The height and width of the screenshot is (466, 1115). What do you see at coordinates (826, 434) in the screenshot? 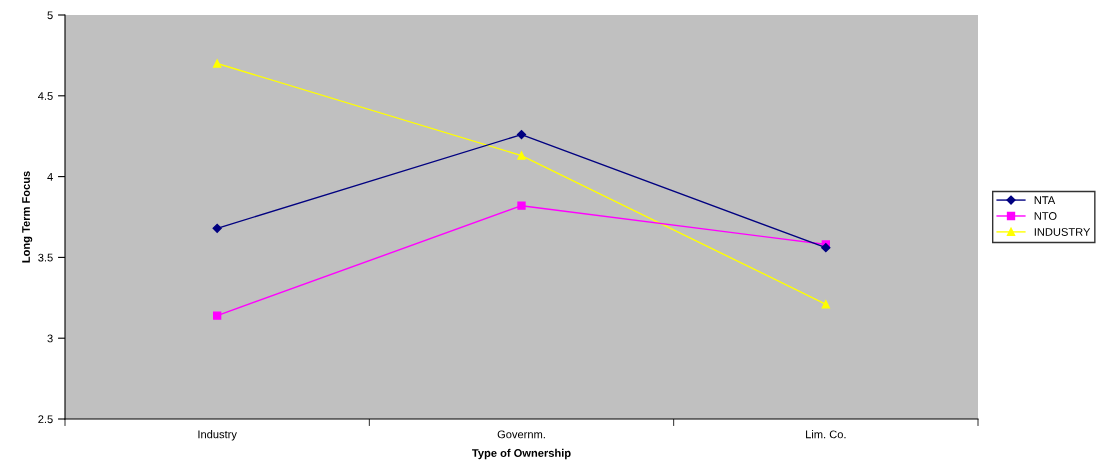
I see `x-tick-label: Lim. Co.` at bounding box center [826, 434].